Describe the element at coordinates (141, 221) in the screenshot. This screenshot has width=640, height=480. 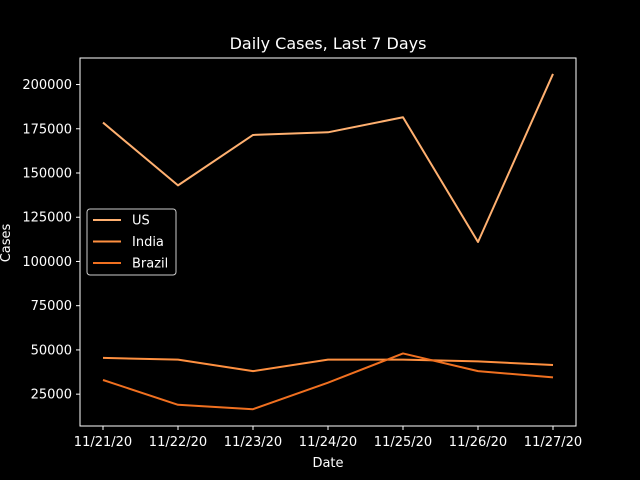
I see `legend-label: US` at that location.